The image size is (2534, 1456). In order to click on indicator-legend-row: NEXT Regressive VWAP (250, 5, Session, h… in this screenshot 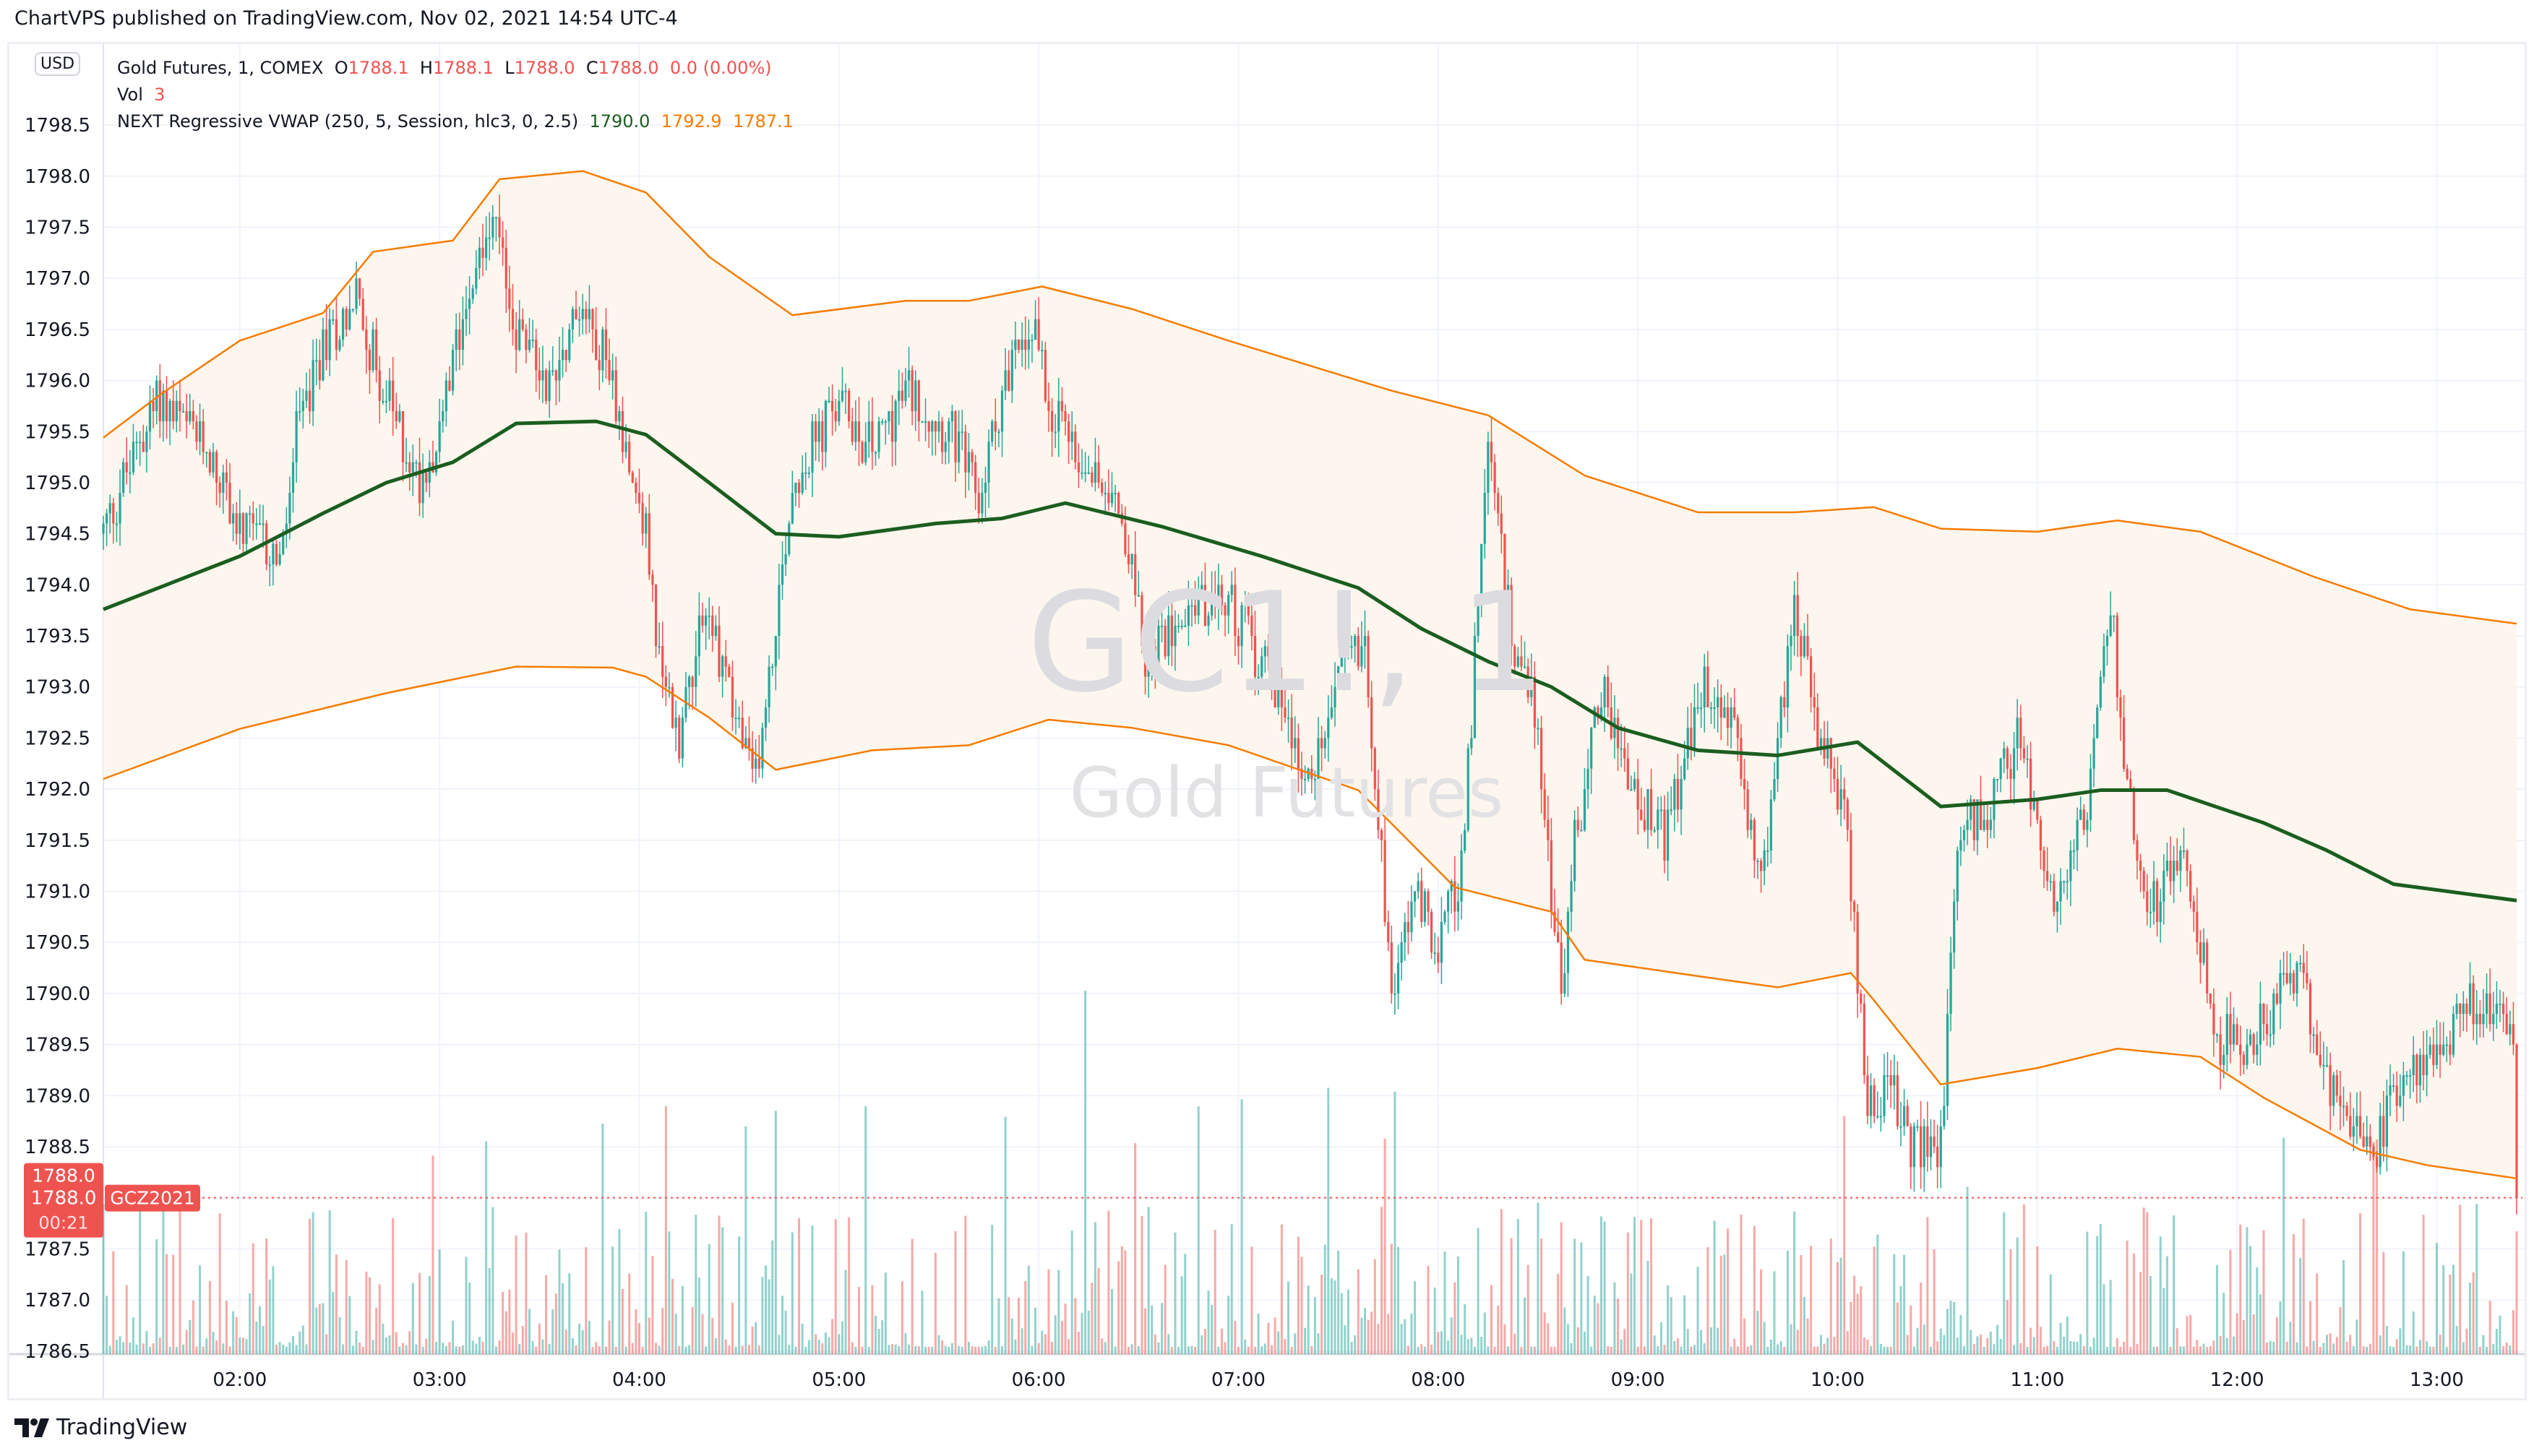, I will do `click(455, 121)`.